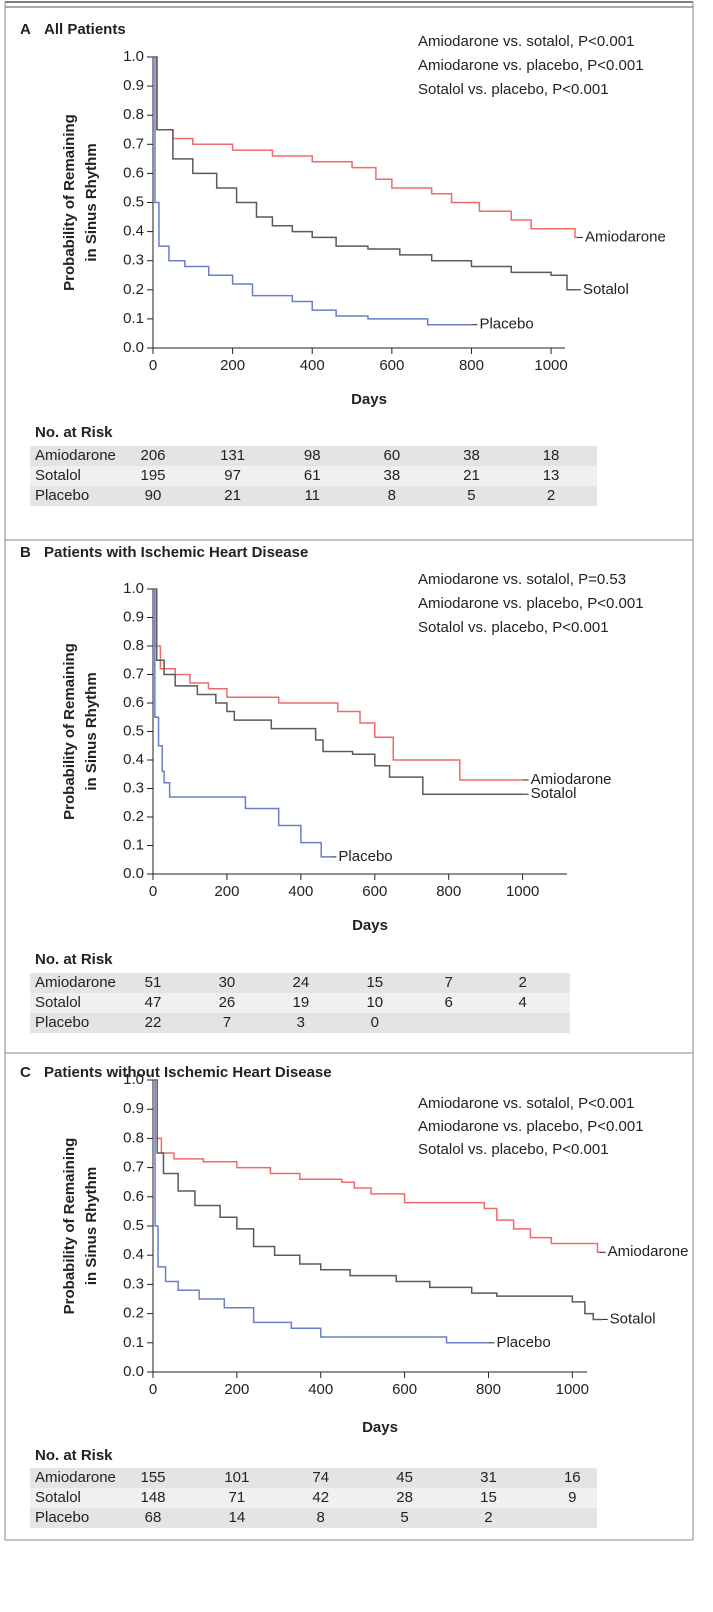 The height and width of the screenshot is (1612, 713). I want to click on risk-count: 8, so click(392, 495).